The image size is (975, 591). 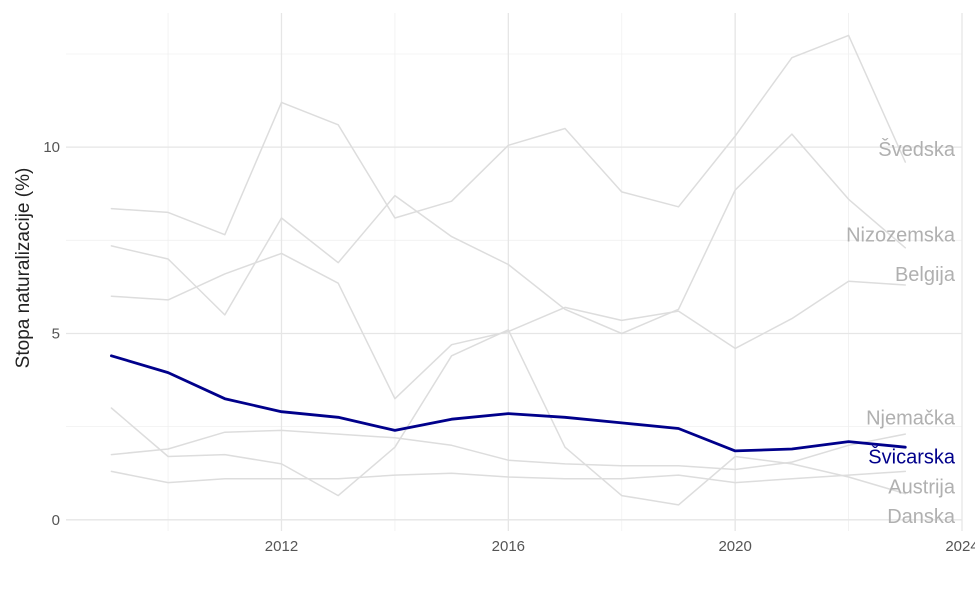 I want to click on x-tick-label: 2012, so click(x=281, y=546).